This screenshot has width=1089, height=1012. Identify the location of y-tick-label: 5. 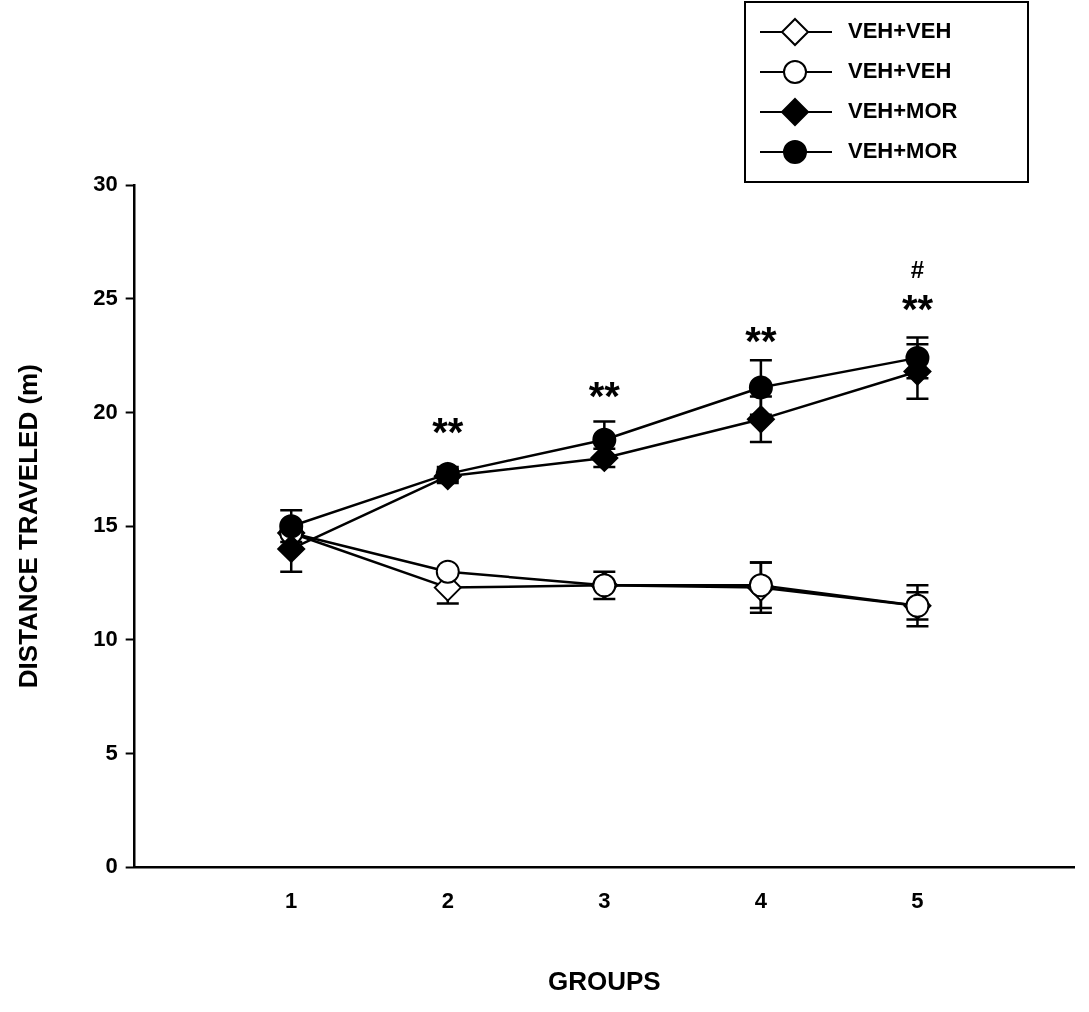
(111, 752).